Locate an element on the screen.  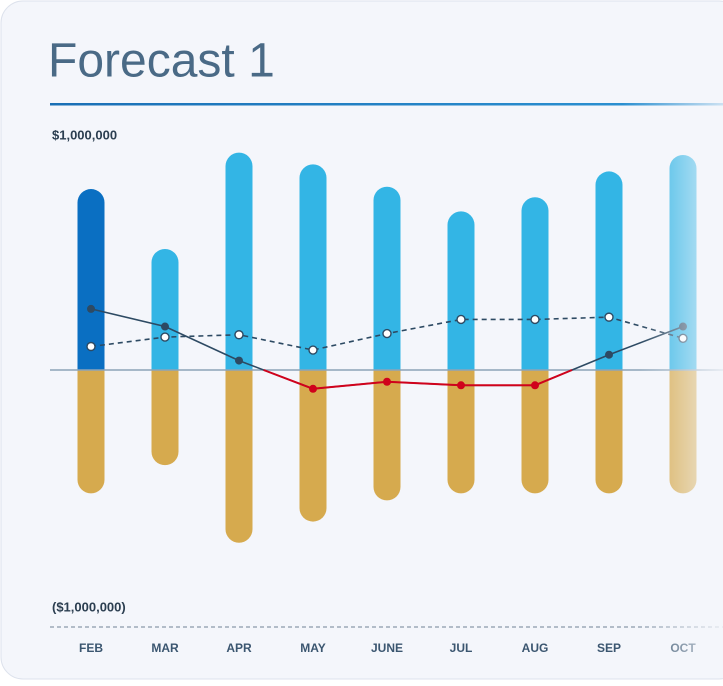
title-rule is located at coordinates (386, 104).